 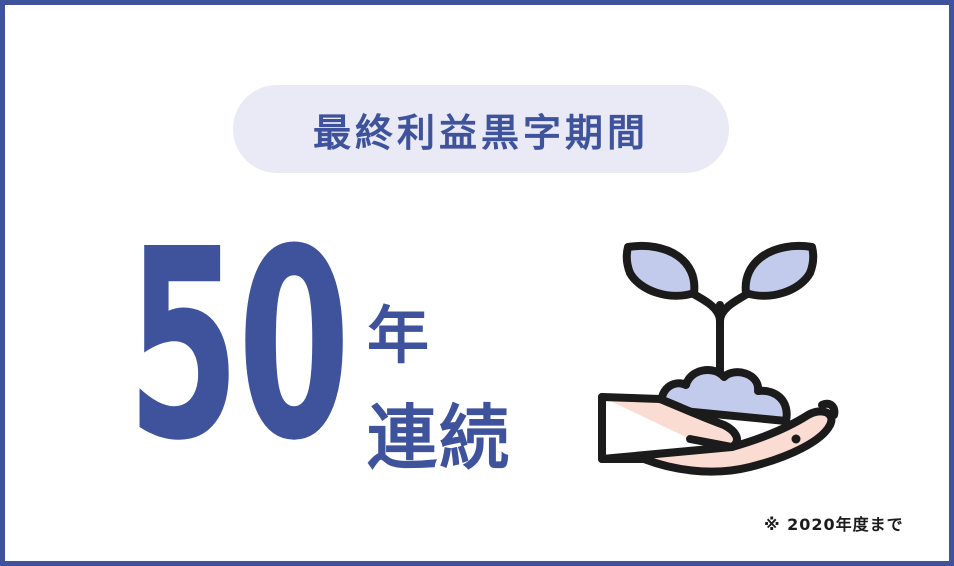 What do you see at coordinates (439, 438) in the screenshot?
I see `consecutive-label: 連続` at bounding box center [439, 438].